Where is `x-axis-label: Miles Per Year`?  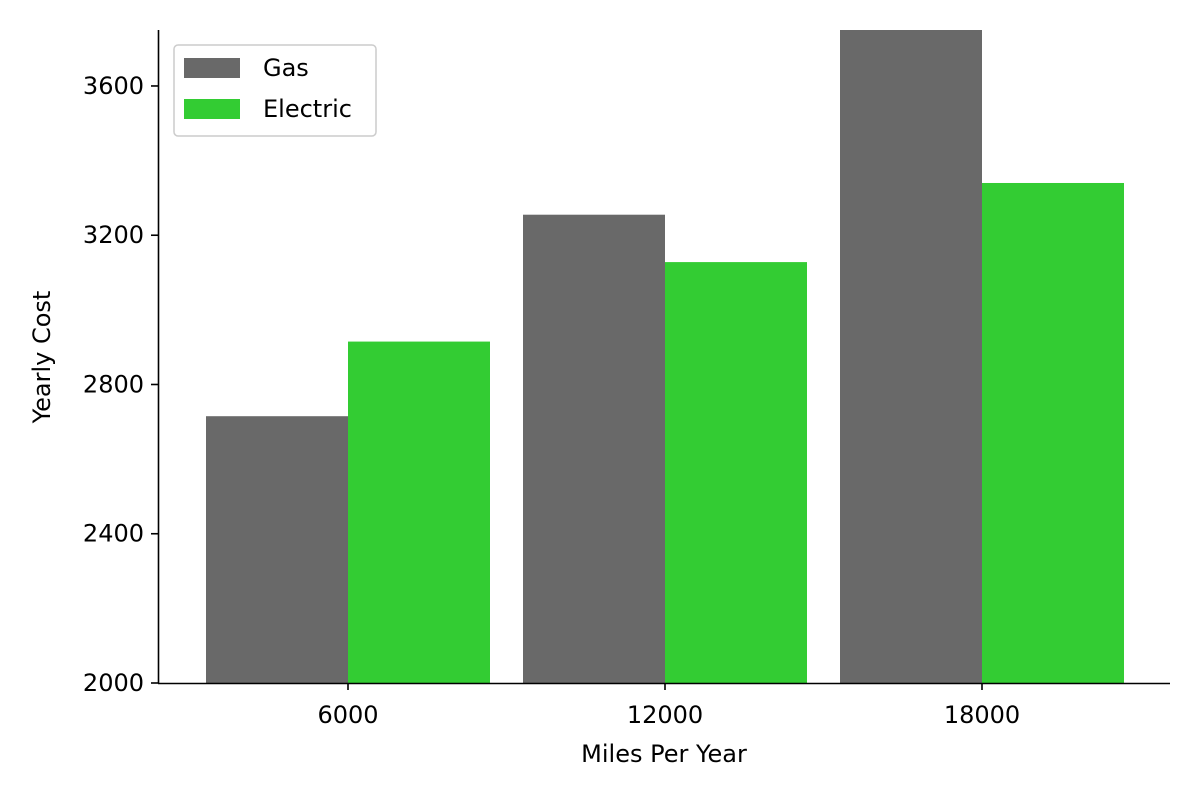 x-axis-label: Miles Per Year is located at coordinates (664, 754).